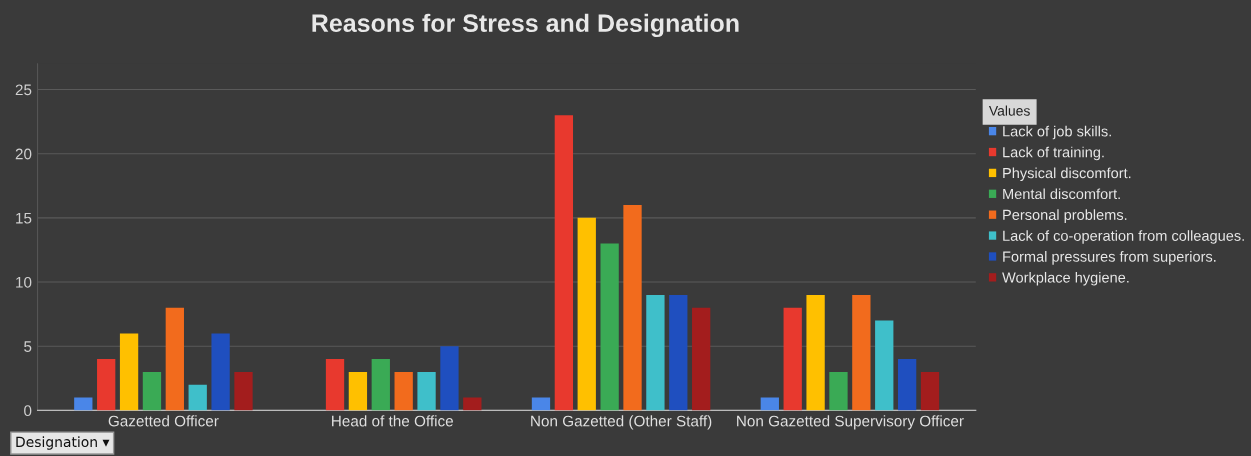 The height and width of the screenshot is (456, 1251). Describe the element at coordinates (1053, 153) in the screenshot. I see `legend-label: Lack of training.` at that location.